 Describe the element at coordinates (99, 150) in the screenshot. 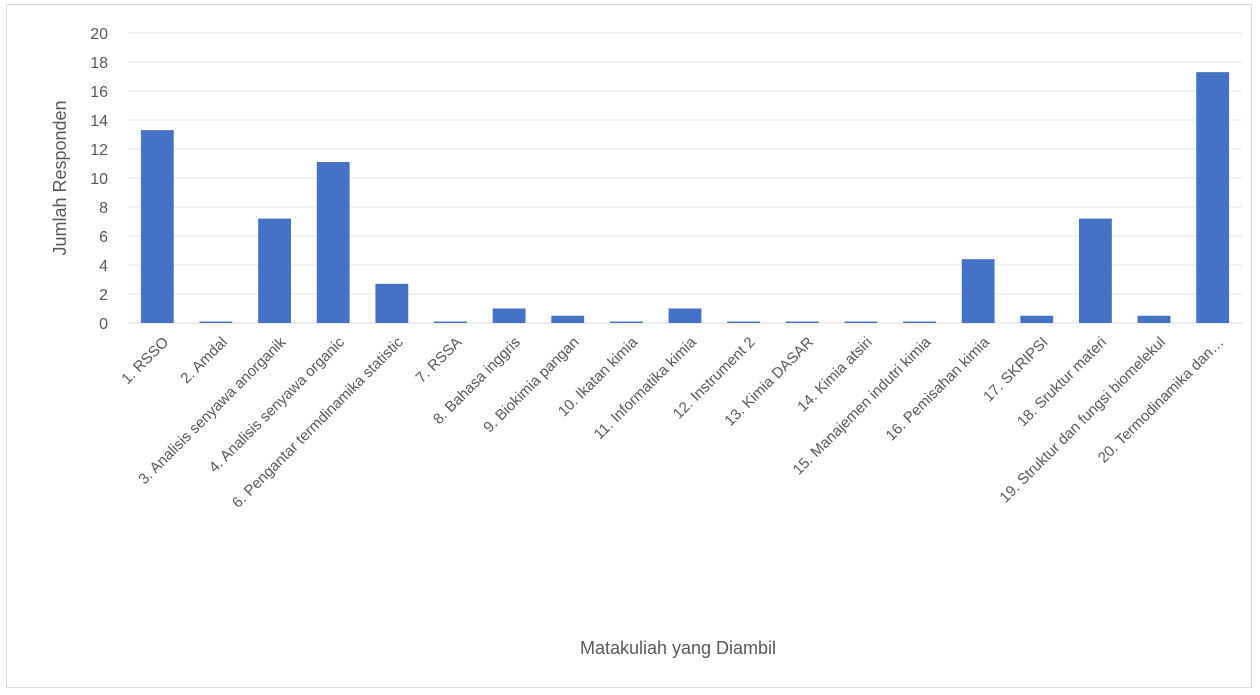

I see `y-tick-label: 12` at that location.